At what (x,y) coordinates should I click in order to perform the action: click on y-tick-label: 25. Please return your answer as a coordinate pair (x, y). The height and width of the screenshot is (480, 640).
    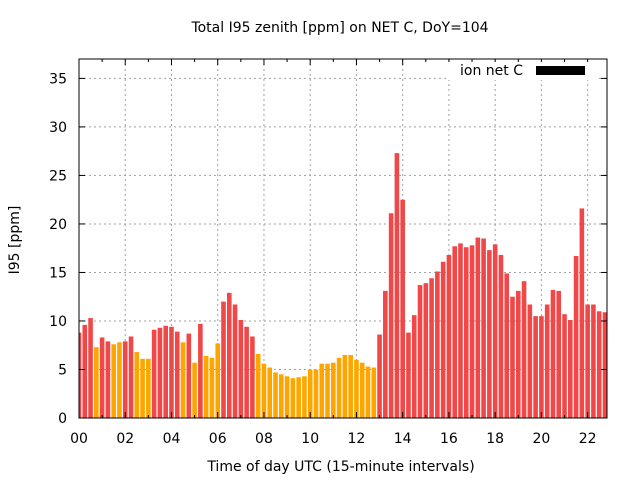
    Looking at the image, I should click on (58, 176).